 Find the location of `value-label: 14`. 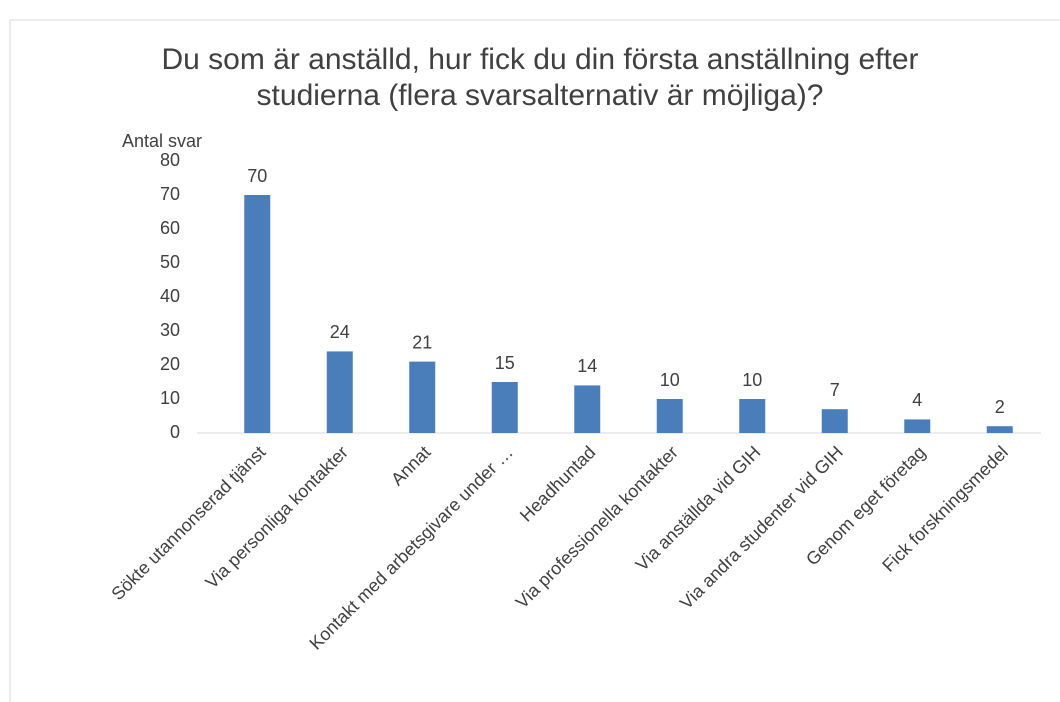

value-label: 14 is located at coordinates (587, 366).